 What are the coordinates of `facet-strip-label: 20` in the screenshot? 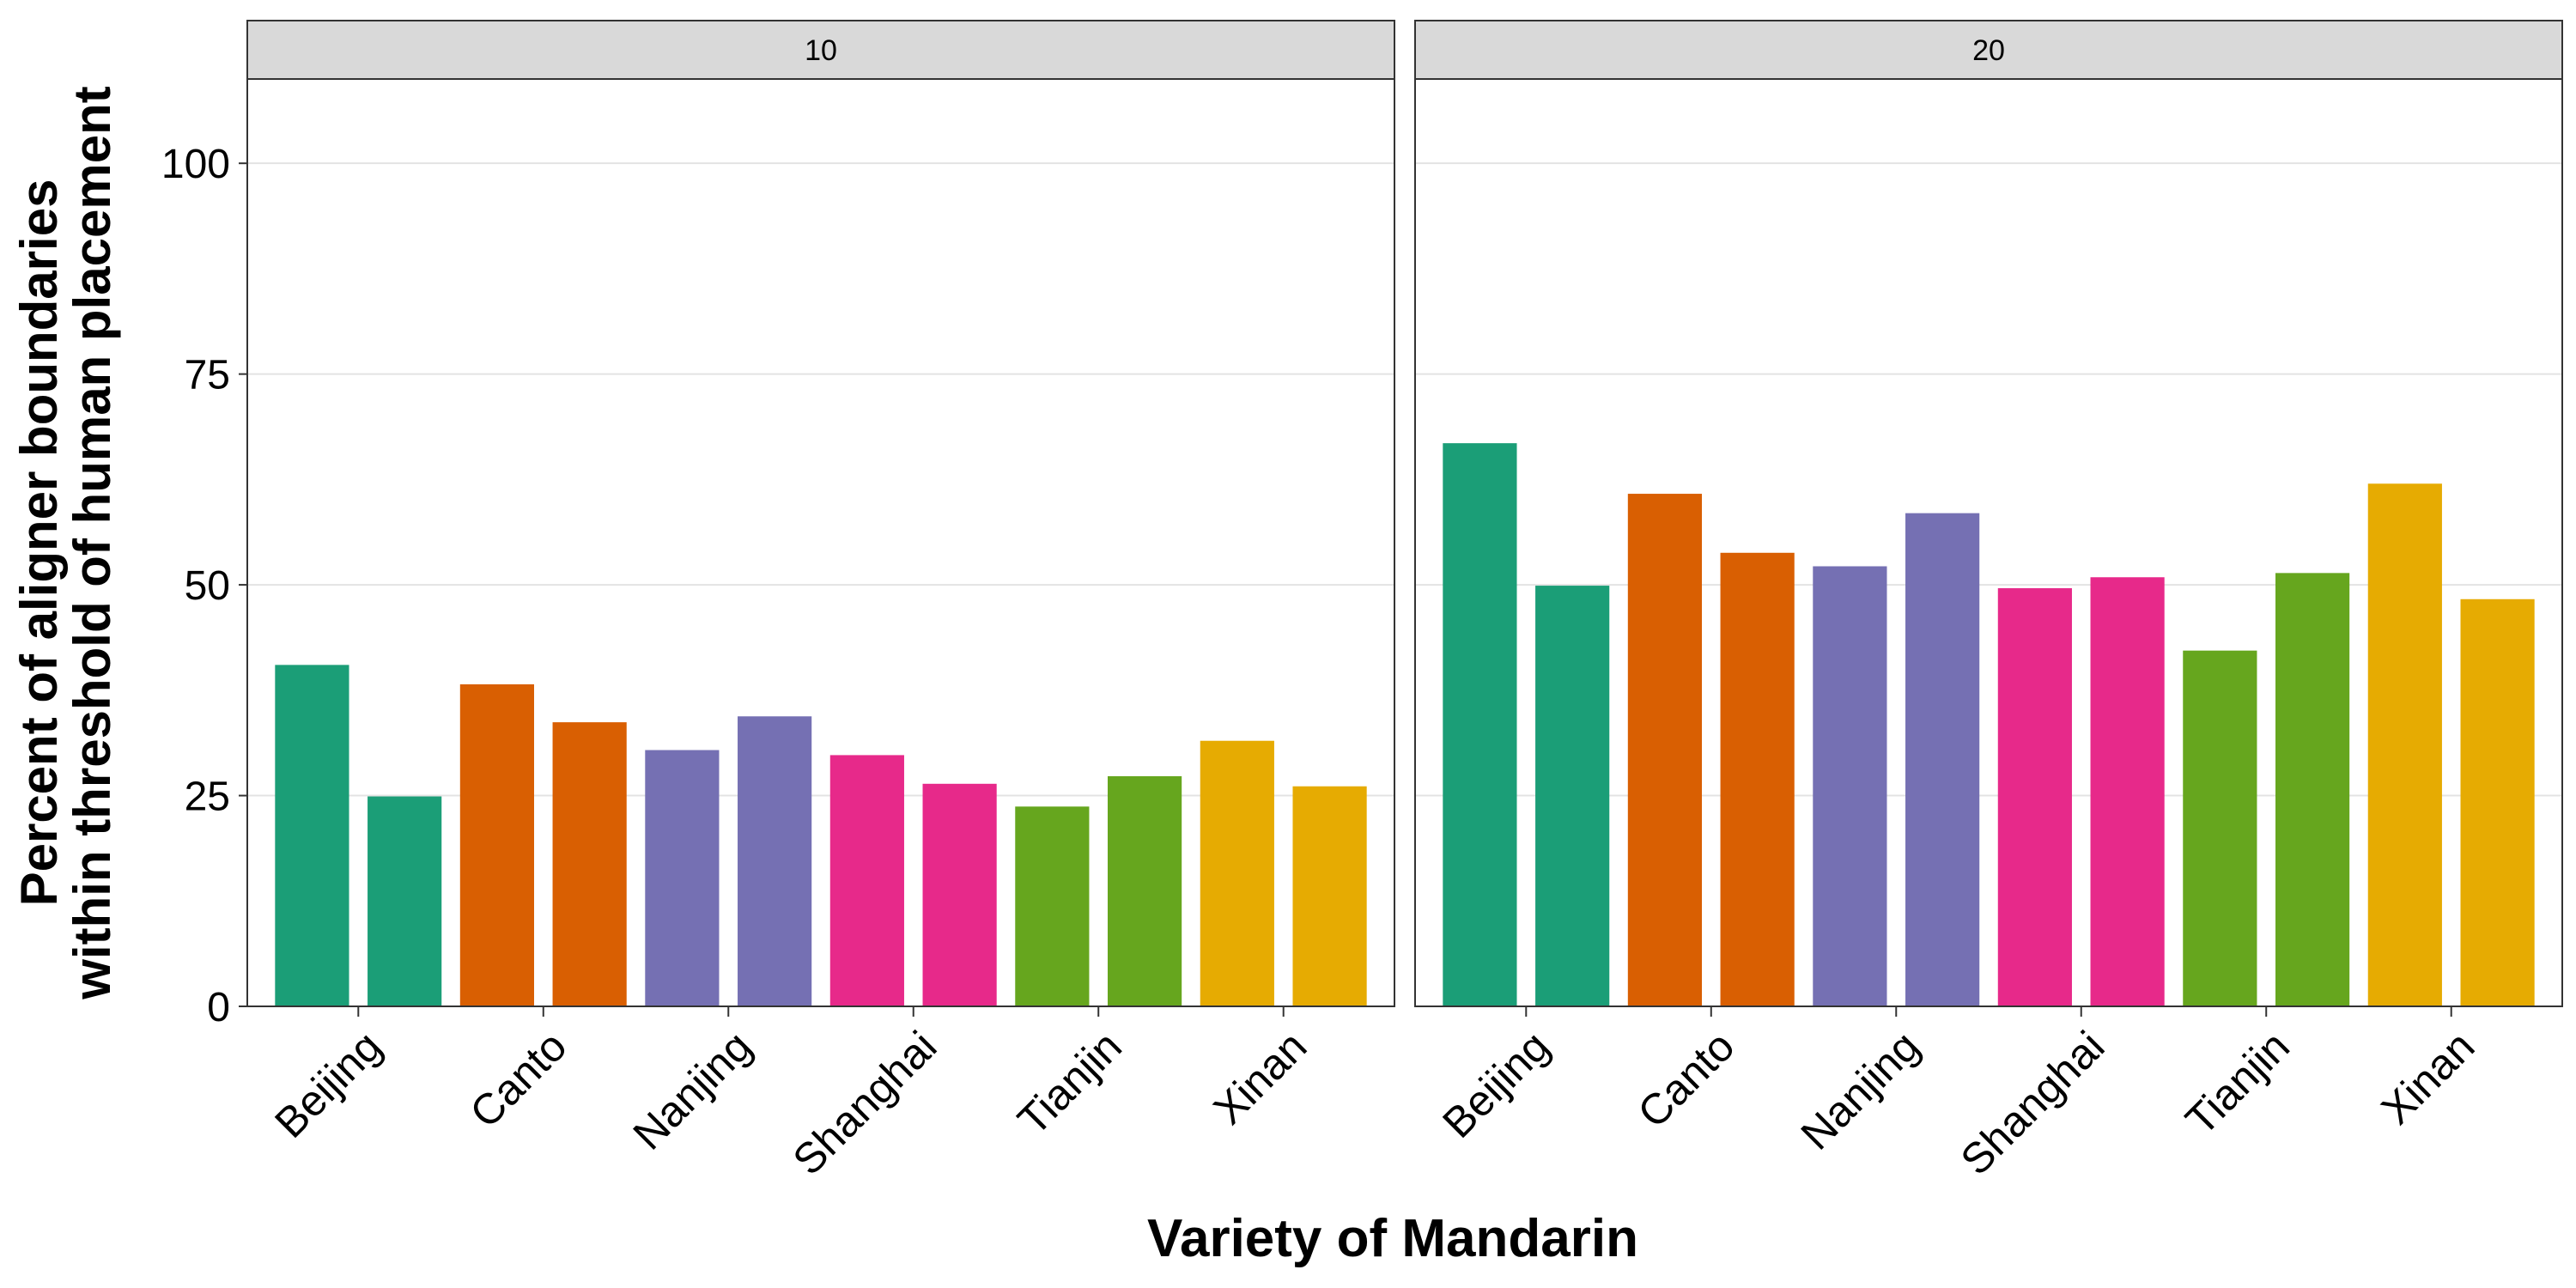 It's located at (1989, 50).